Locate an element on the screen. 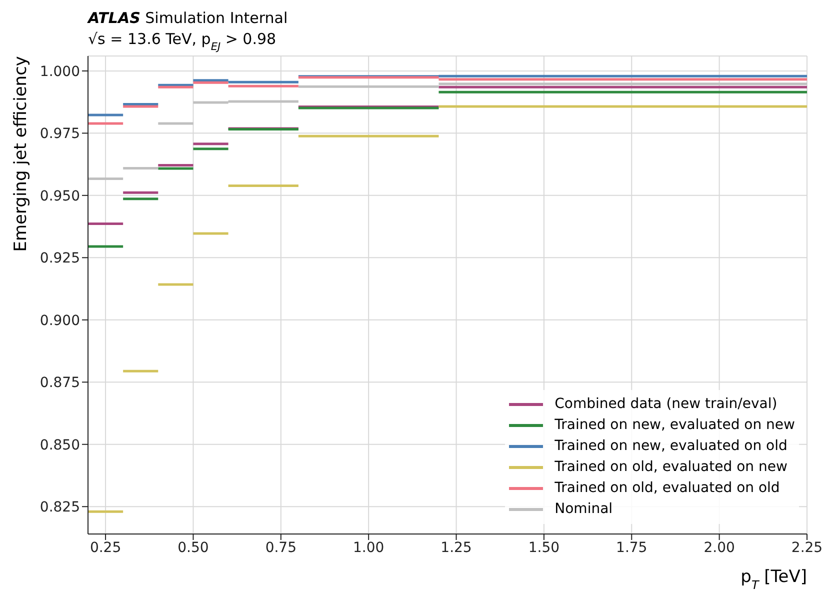 Image resolution: width=837 pixels, height=599 pixels. x-tick-label: 1.25 is located at coordinates (456, 548).